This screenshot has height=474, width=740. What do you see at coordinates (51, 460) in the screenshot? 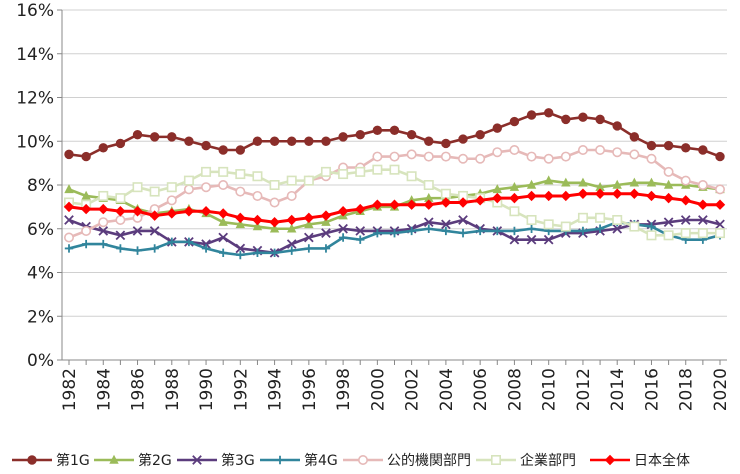
I see `legend-item-0: 第1G` at bounding box center [51, 460].